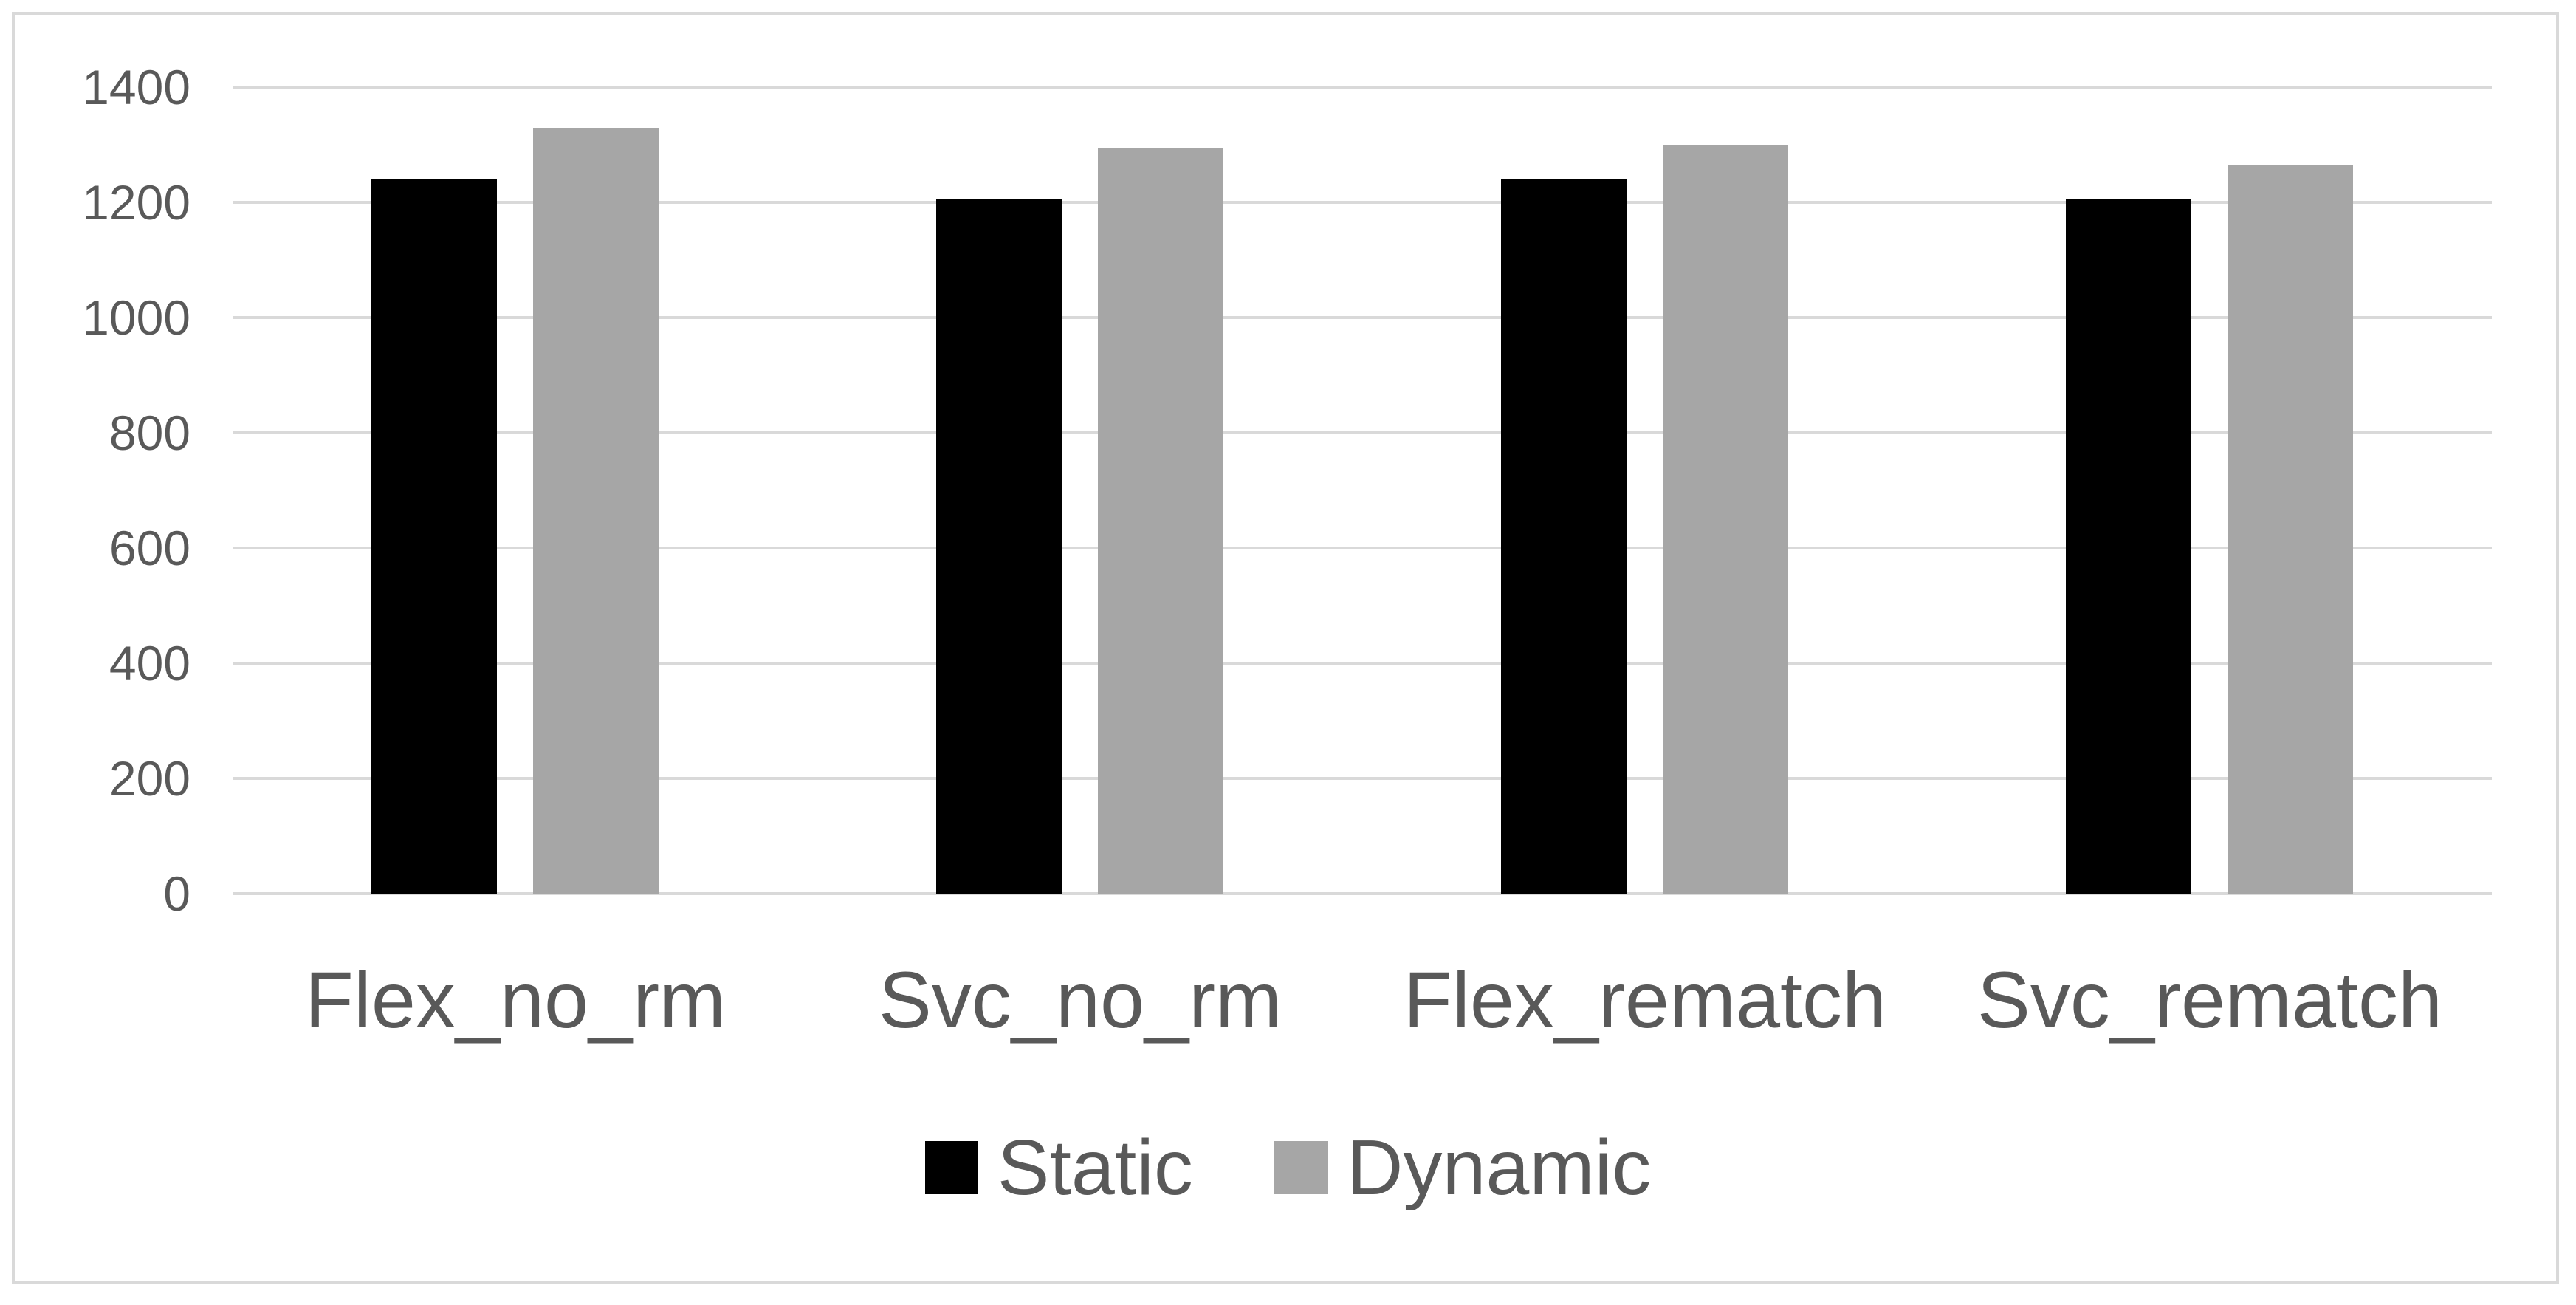 Image resolution: width=2576 pixels, height=1305 pixels. I want to click on bar-dynamic-svc_no_rm, so click(1160, 521).